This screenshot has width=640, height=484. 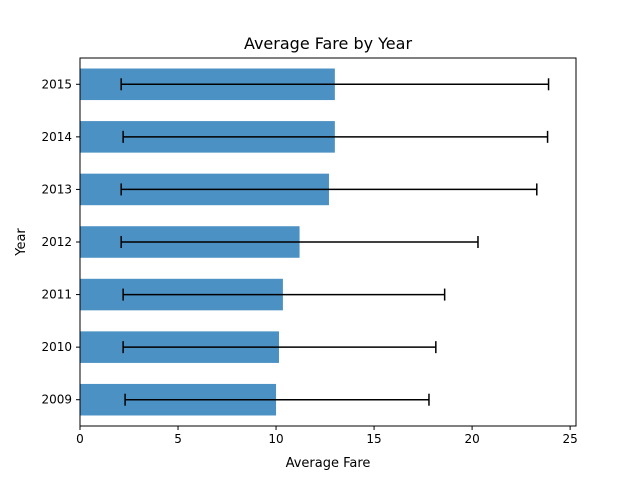 What do you see at coordinates (328, 463) in the screenshot?
I see `x-axis-label: Average Fare` at bounding box center [328, 463].